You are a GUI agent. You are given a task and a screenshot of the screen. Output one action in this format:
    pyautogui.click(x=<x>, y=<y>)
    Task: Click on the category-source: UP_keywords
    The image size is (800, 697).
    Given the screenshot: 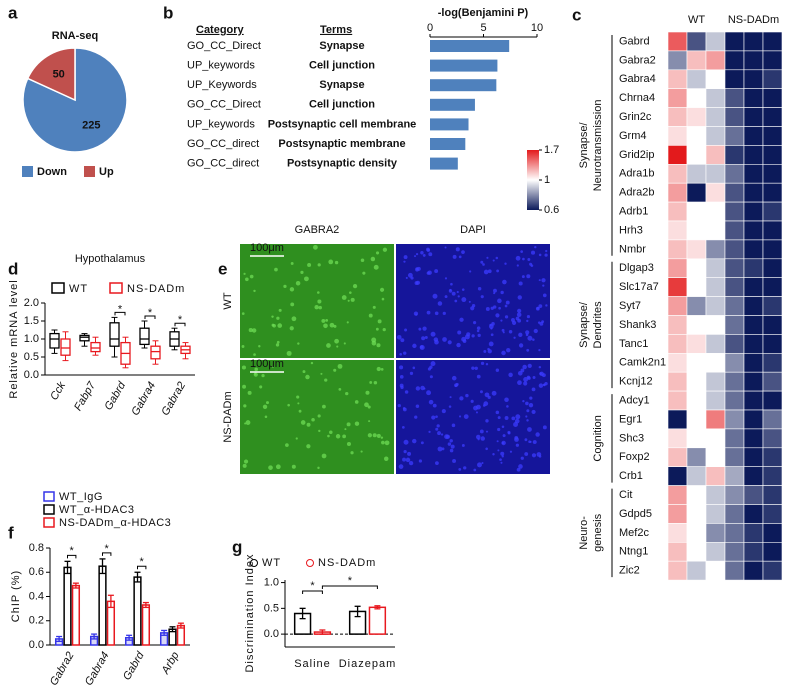 What is the action you would take?
    pyautogui.click(x=221, y=66)
    